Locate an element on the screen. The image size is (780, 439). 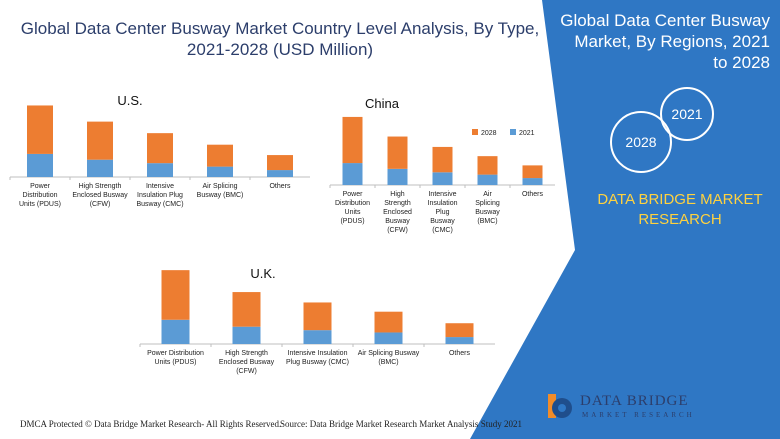
year-circle-2028 is located at coordinates (641, 142).